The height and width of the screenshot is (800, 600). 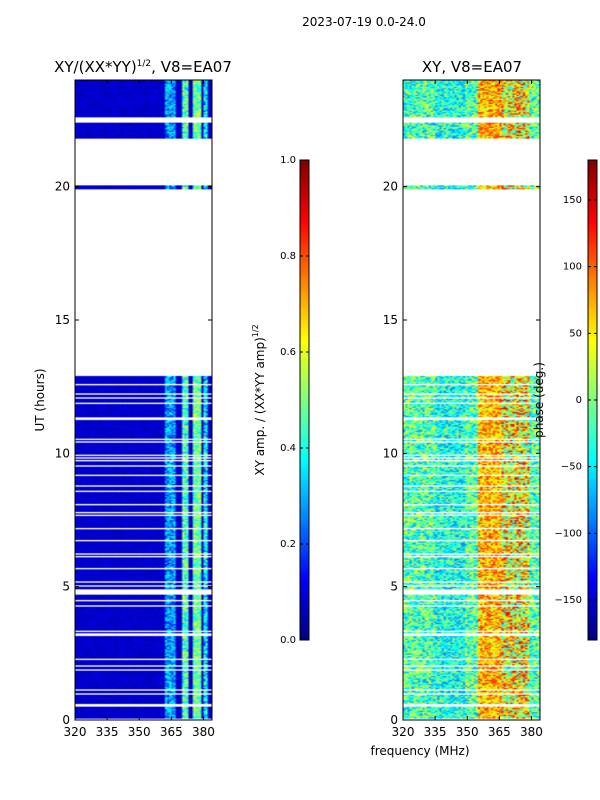 What do you see at coordinates (572, 267) in the screenshot?
I see `colorbar-tick-label: 100` at bounding box center [572, 267].